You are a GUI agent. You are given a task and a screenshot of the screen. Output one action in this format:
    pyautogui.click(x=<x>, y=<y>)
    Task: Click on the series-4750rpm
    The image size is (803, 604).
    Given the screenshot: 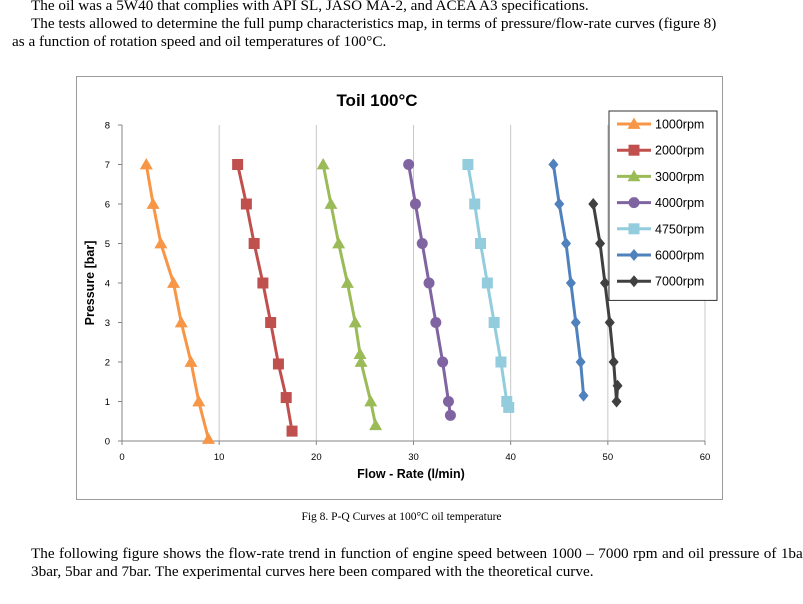 What is the action you would take?
    pyautogui.click(x=488, y=286)
    